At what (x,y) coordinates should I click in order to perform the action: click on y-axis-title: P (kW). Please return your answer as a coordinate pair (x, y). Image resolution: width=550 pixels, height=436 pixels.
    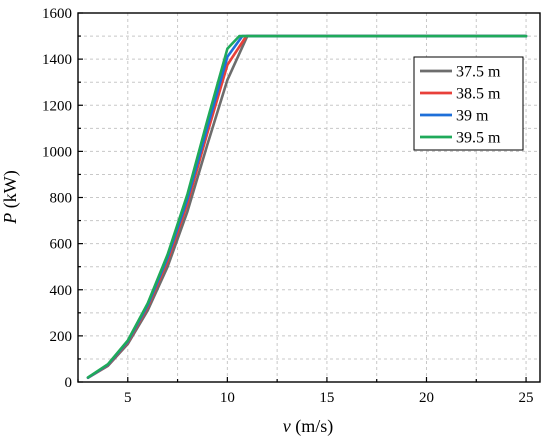
    Looking at the image, I should click on (10, 197).